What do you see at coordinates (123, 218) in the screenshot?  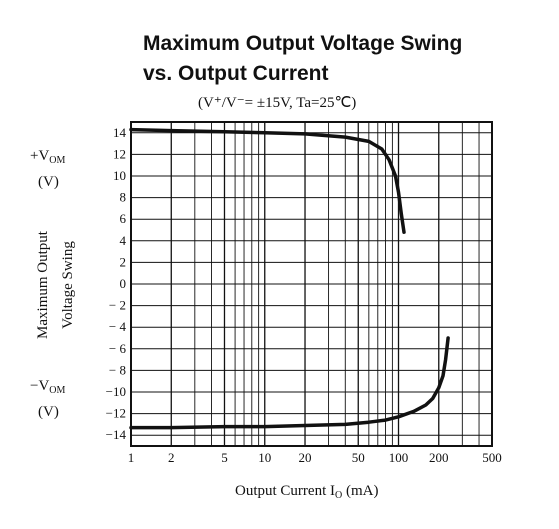 I see `y-tick-label: 6` at bounding box center [123, 218].